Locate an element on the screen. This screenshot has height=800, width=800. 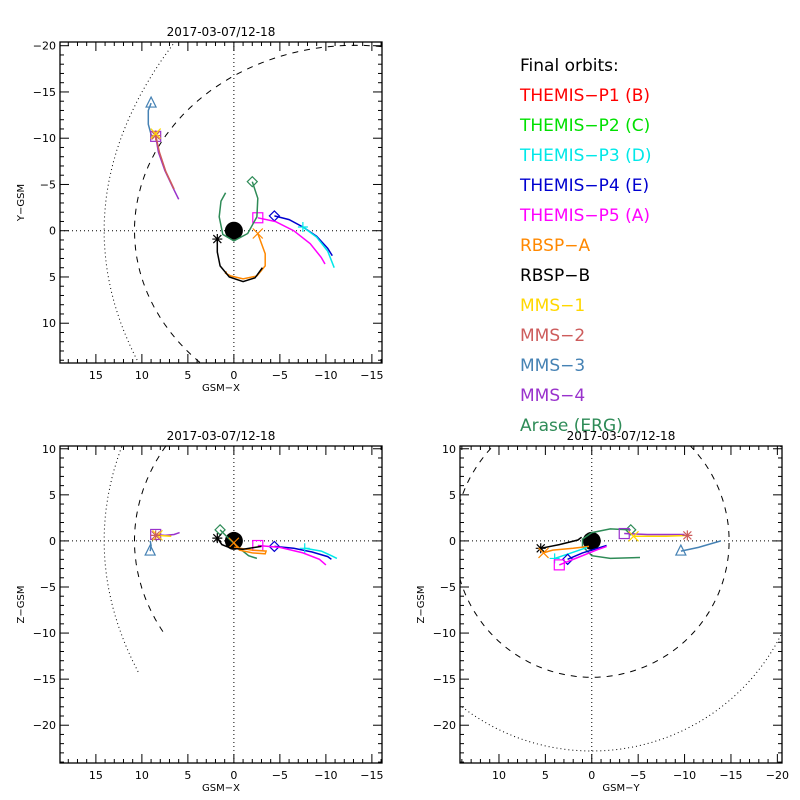
x-tick-label: −15 is located at coordinates (730, 775).